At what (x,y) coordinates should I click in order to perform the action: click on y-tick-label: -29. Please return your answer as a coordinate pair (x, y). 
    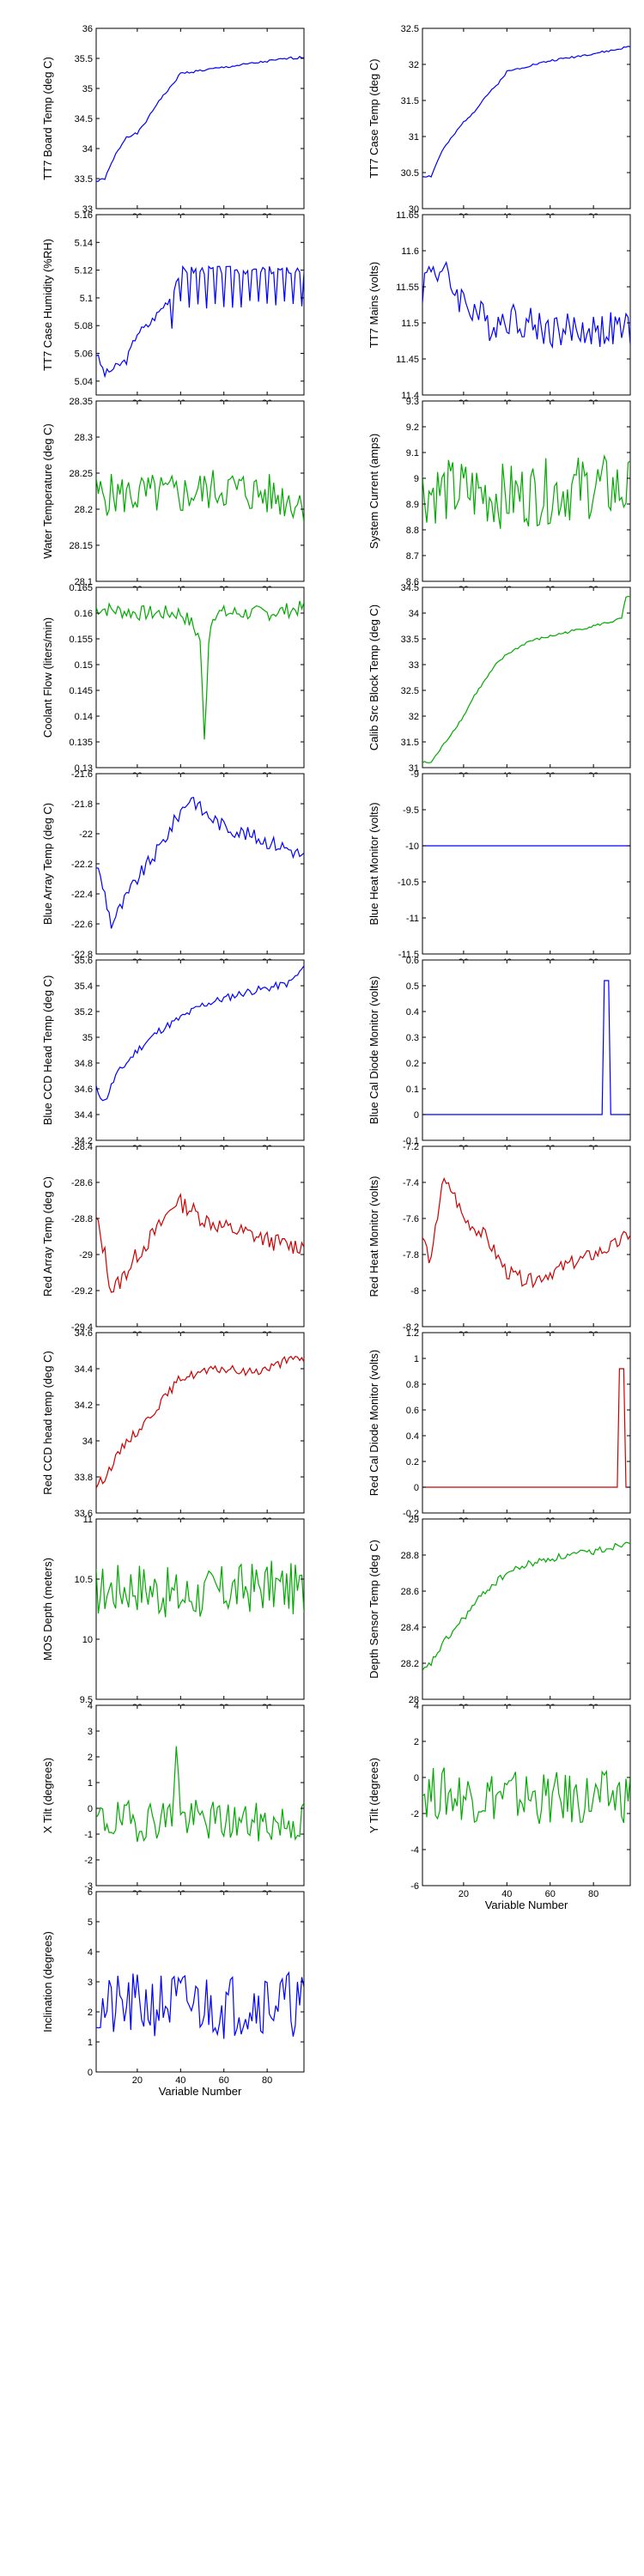
    Looking at the image, I should click on (86, 1255).